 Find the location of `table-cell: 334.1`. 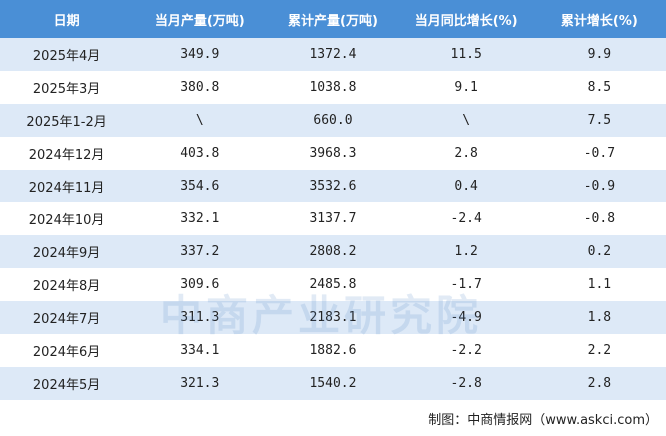

table-cell: 334.1 is located at coordinates (200, 350).